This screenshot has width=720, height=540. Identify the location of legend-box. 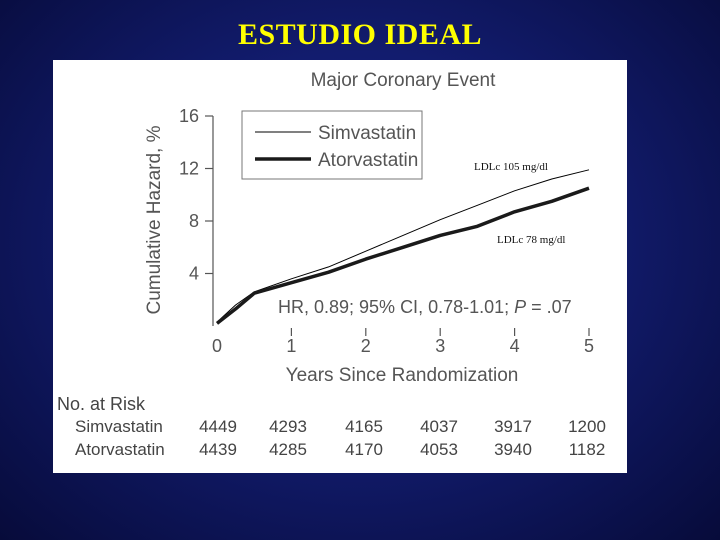
(332, 145).